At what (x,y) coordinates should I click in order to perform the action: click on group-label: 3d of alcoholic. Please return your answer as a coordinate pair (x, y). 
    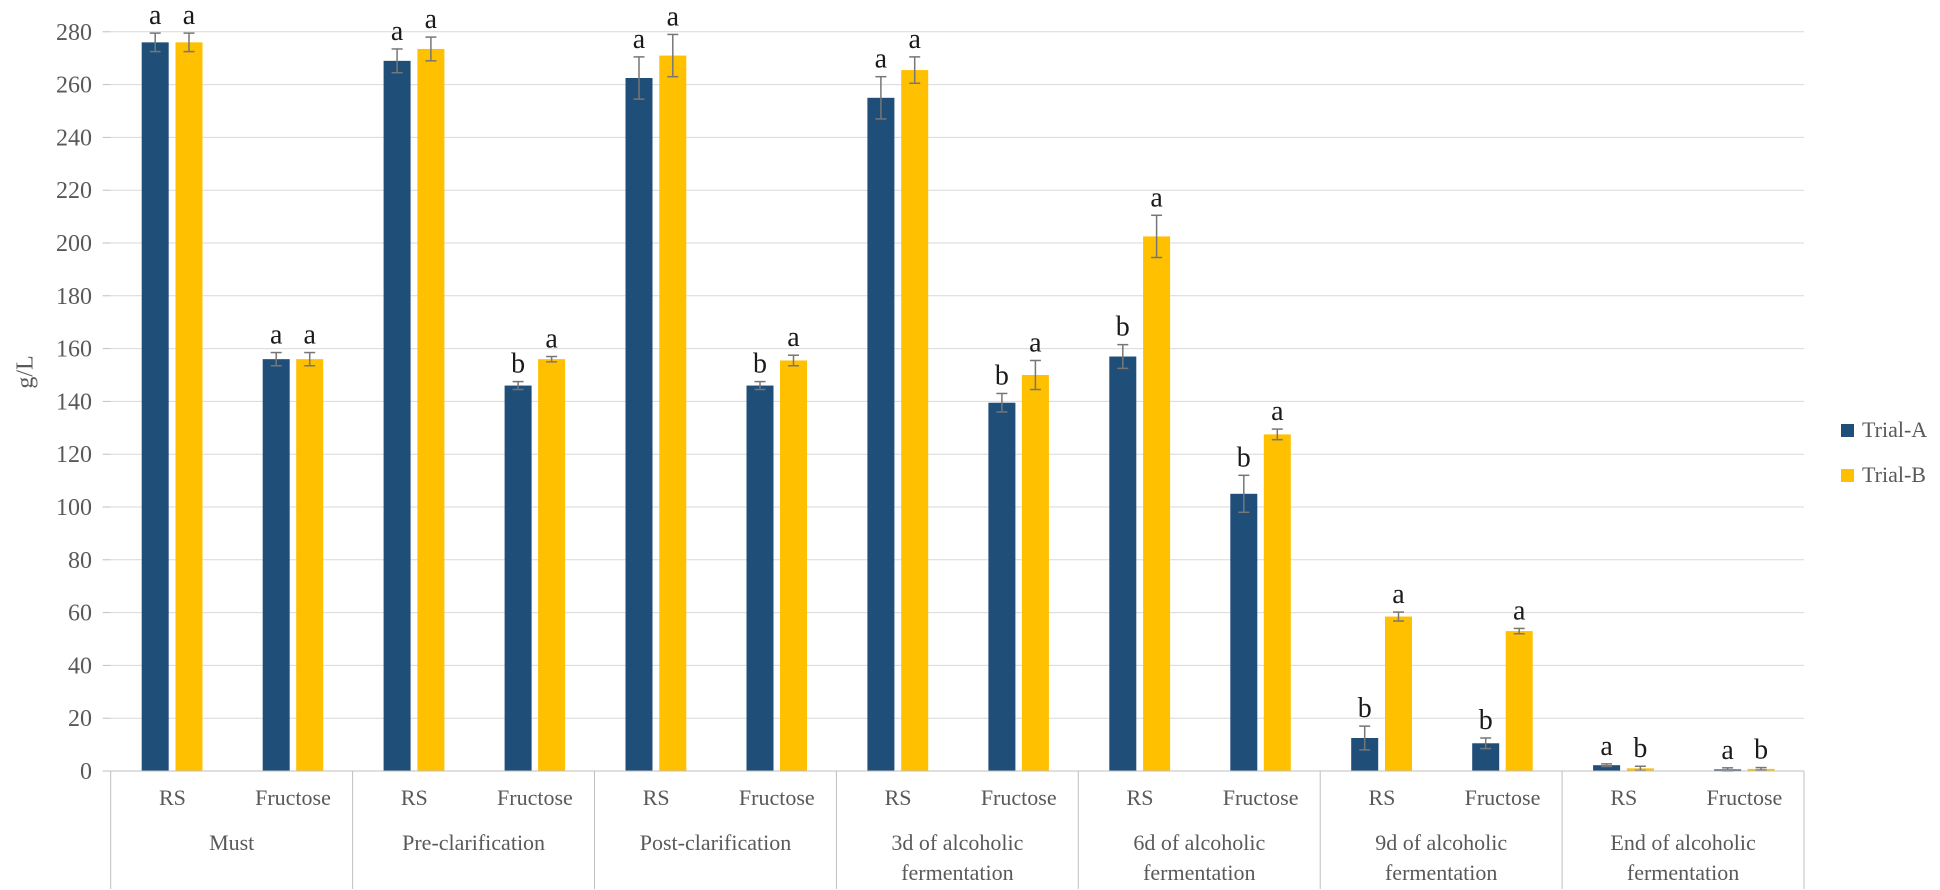
    Looking at the image, I should click on (957, 842).